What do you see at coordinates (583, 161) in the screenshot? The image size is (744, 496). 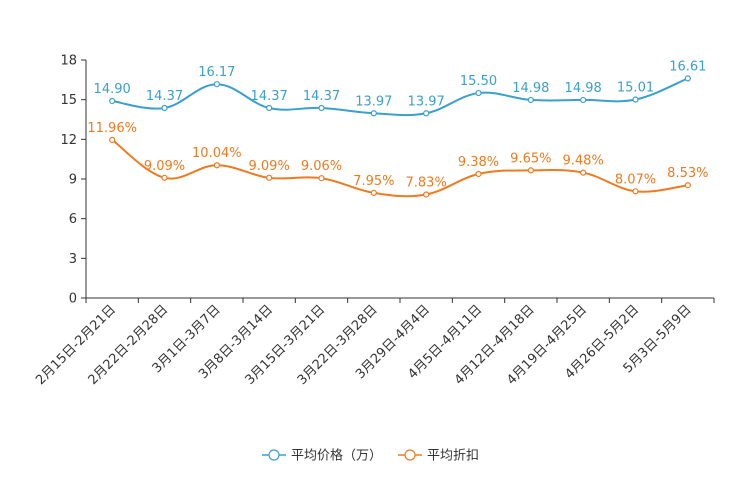 I see `data-label: 9.48%` at bounding box center [583, 161].